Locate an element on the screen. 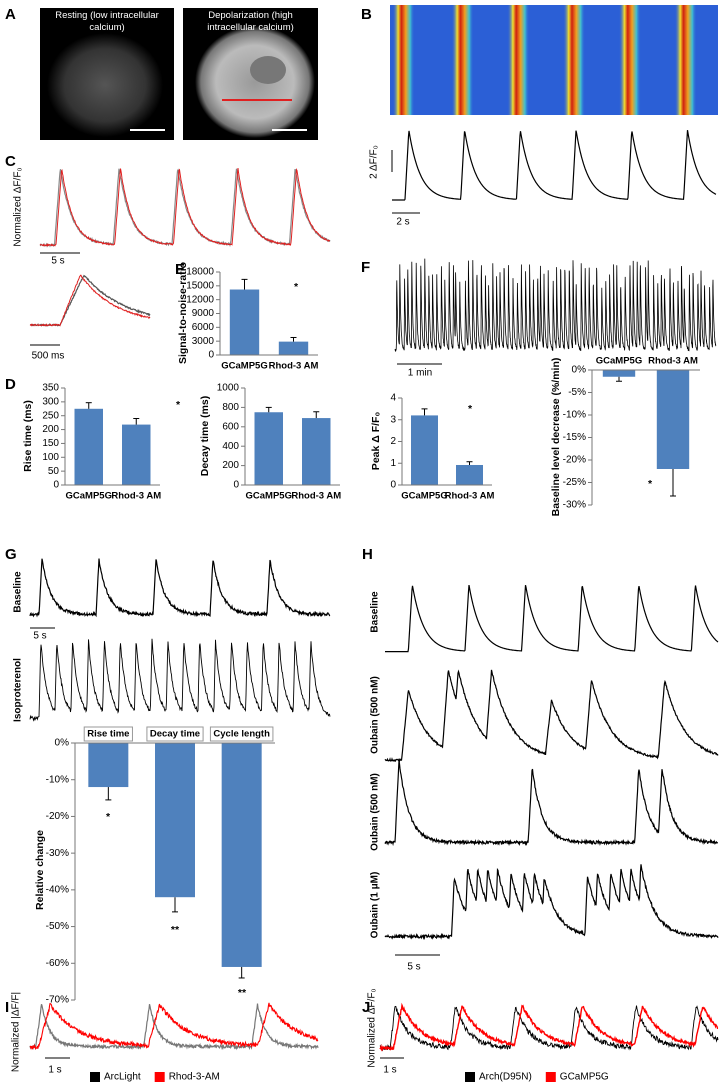 This screenshot has width=723, height=1083. panel-label: H is located at coordinates (367, 554).